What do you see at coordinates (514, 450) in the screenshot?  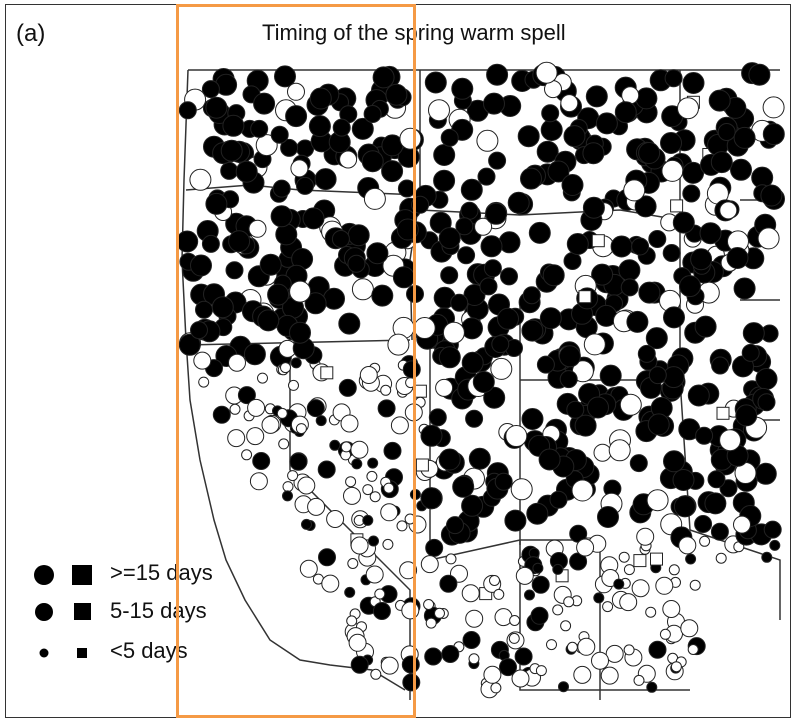 I see `utah-border` at bounding box center [514, 450].